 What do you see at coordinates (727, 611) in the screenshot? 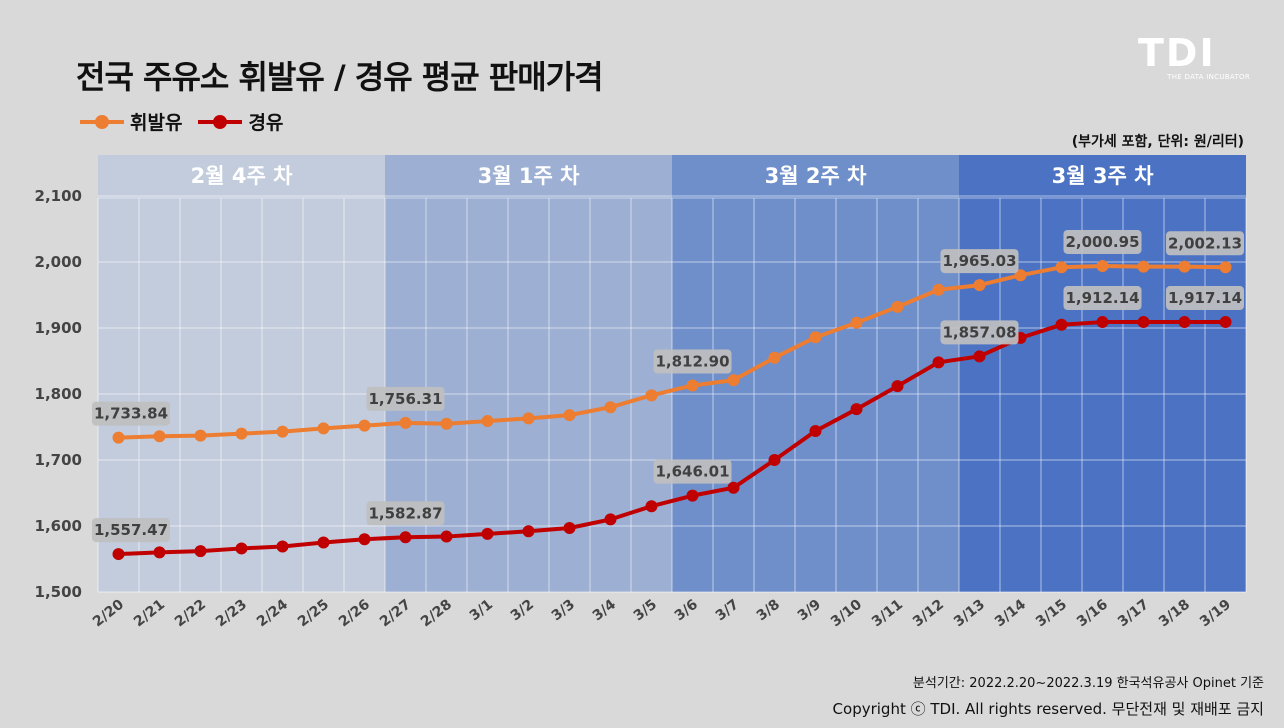
I see `x-tick-label: 3/7` at bounding box center [727, 611].